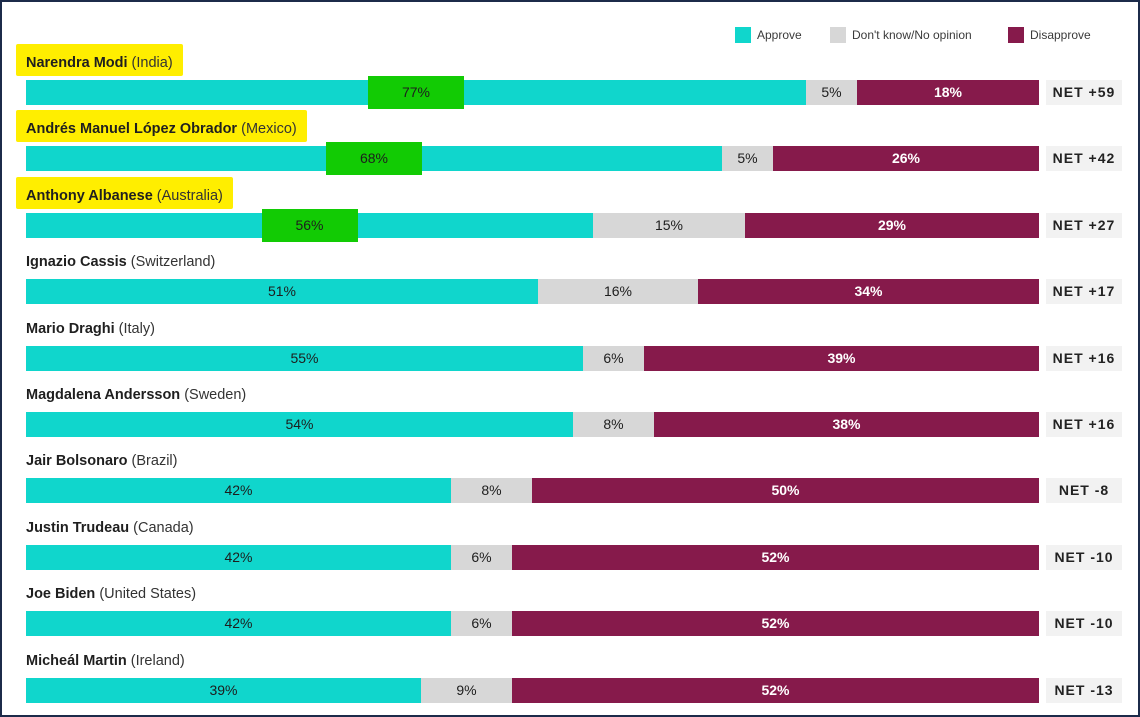  Describe the element at coordinates (618, 291) in the screenshot. I see `bar-label-dont-know: 16%` at that location.